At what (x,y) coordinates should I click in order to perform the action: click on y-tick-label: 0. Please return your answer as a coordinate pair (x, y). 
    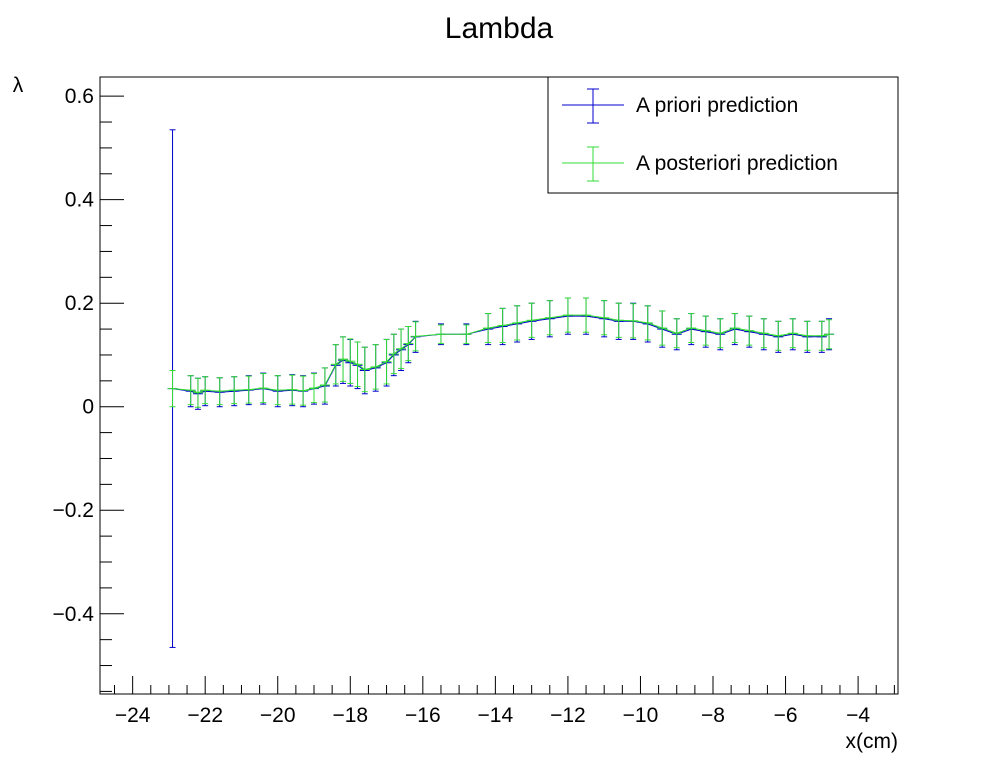
    Looking at the image, I should click on (88, 407).